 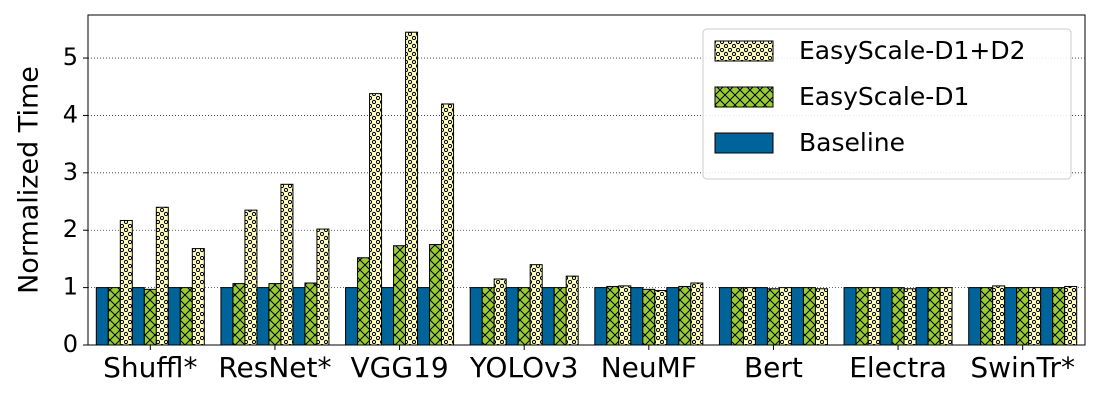 What do you see at coordinates (29, 180) in the screenshot?
I see `y-axis-label: Normalized Time` at bounding box center [29, 180].